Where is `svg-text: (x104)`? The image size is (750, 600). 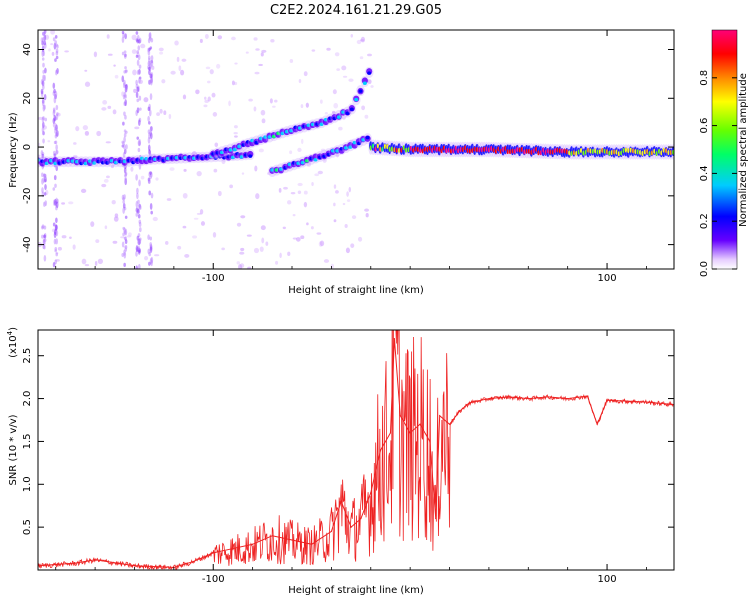
svg-text: (x104) is located at coordinates (12, 342).